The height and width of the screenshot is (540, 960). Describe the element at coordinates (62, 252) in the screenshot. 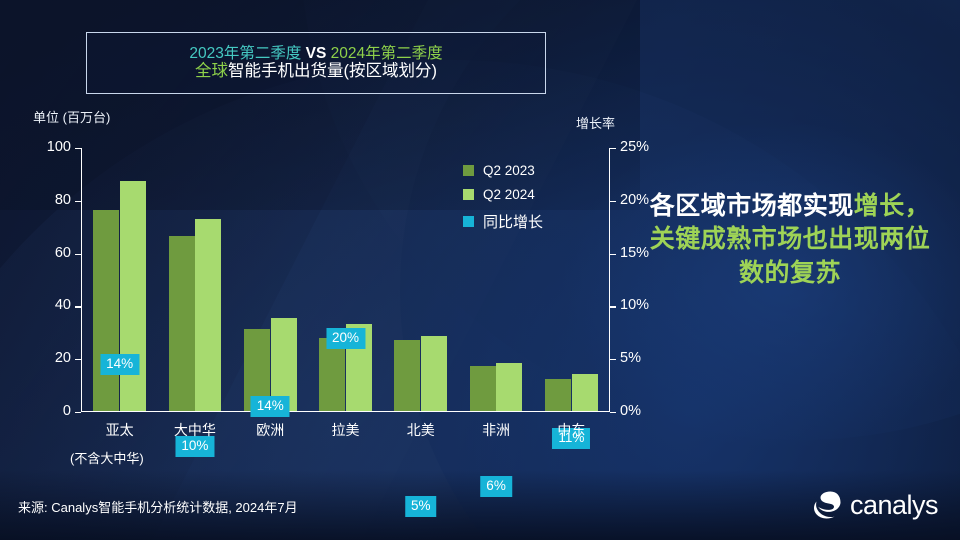

I see `left-tick-label: 60` at that location.